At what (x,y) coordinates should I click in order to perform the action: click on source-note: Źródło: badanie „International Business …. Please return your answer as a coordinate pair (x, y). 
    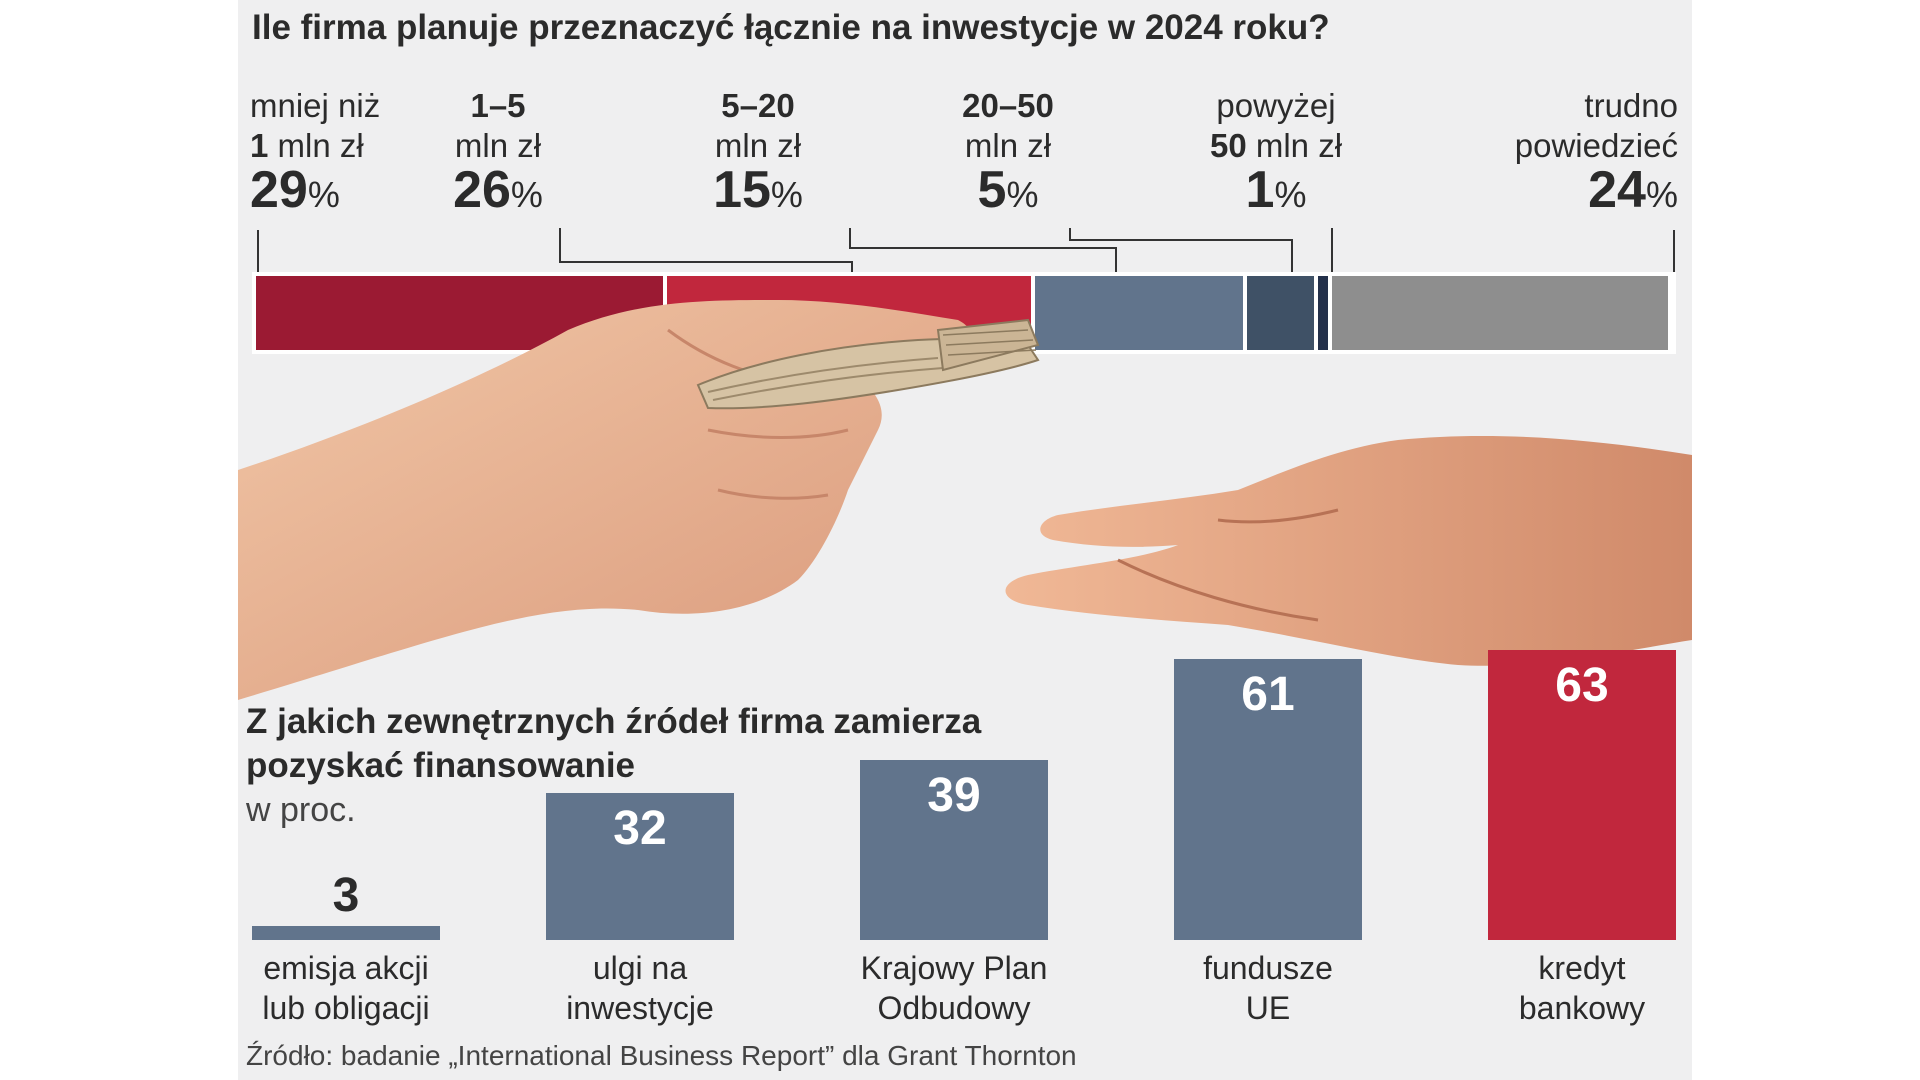
    Looking at the image, I should click on (661, 1055).